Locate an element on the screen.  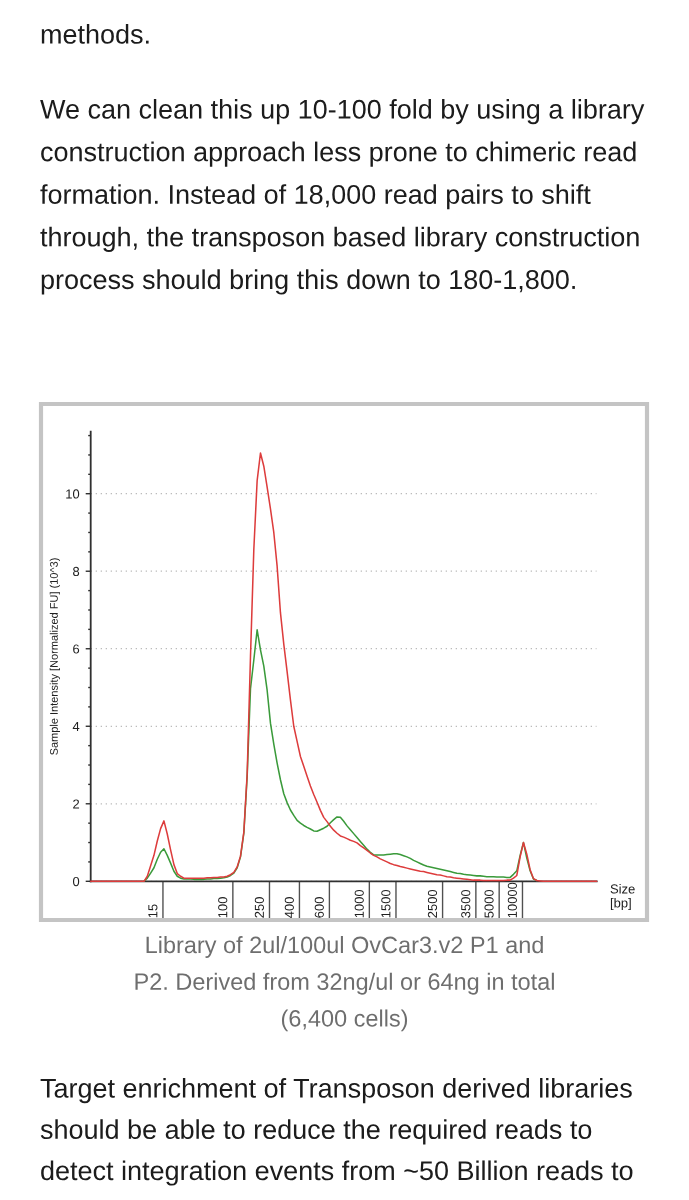
text: Library of 2ul/100ul OvCar3.v2 P1 and P2. Derived from 32ng/ul or 64ng in total (6,400 cells) is located at coordinates (344, 984).